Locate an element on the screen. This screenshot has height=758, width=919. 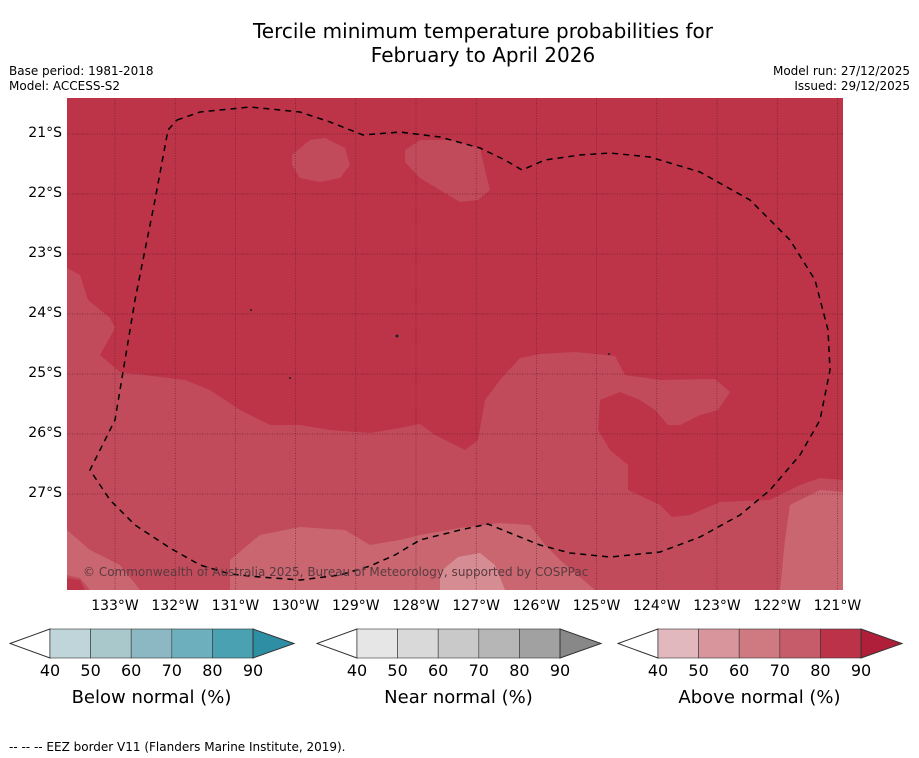
islands is located at coordinates (430, 344).